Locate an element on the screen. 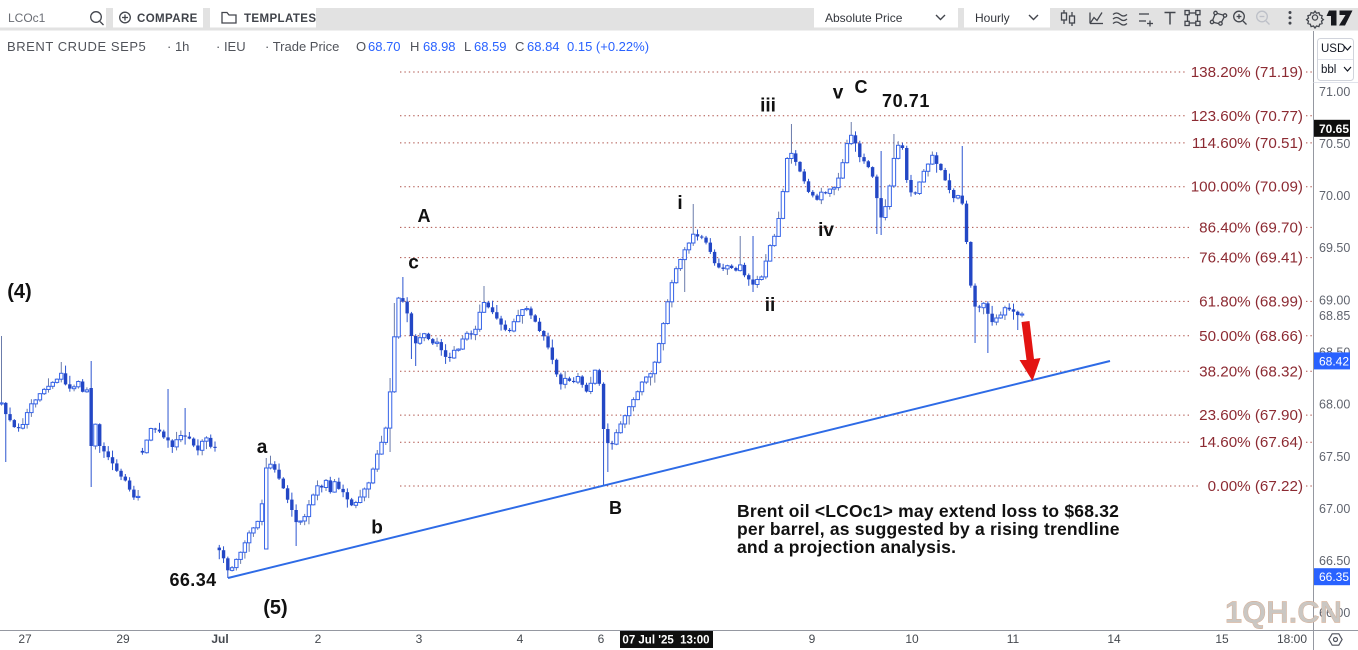 This screenshot has width=1358, height=650. svg-text: a is located at coordinates (262, 447).